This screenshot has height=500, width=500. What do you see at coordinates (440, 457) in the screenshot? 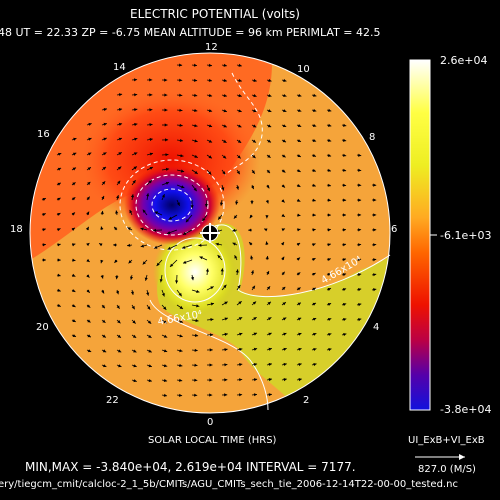
I see `vector-scale-arrow` at bounding box center [440, 457].